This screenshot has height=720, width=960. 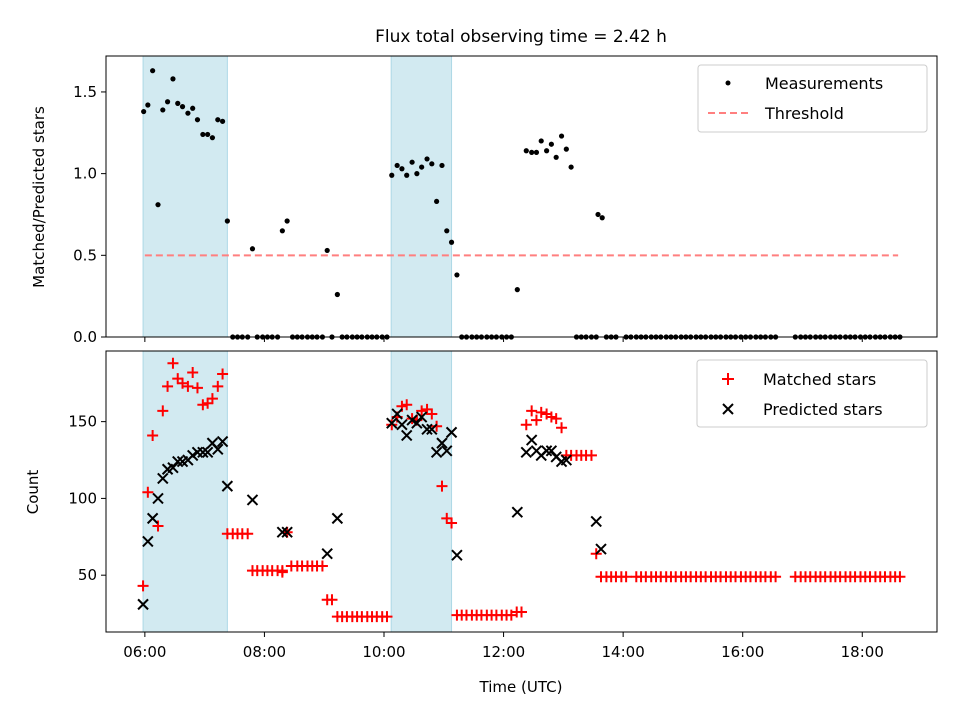 What do you see at coordinates (521, 687) in the screenshot?
I see `x-axis-label: Time (UTC)` at bounding box center [521, 687].